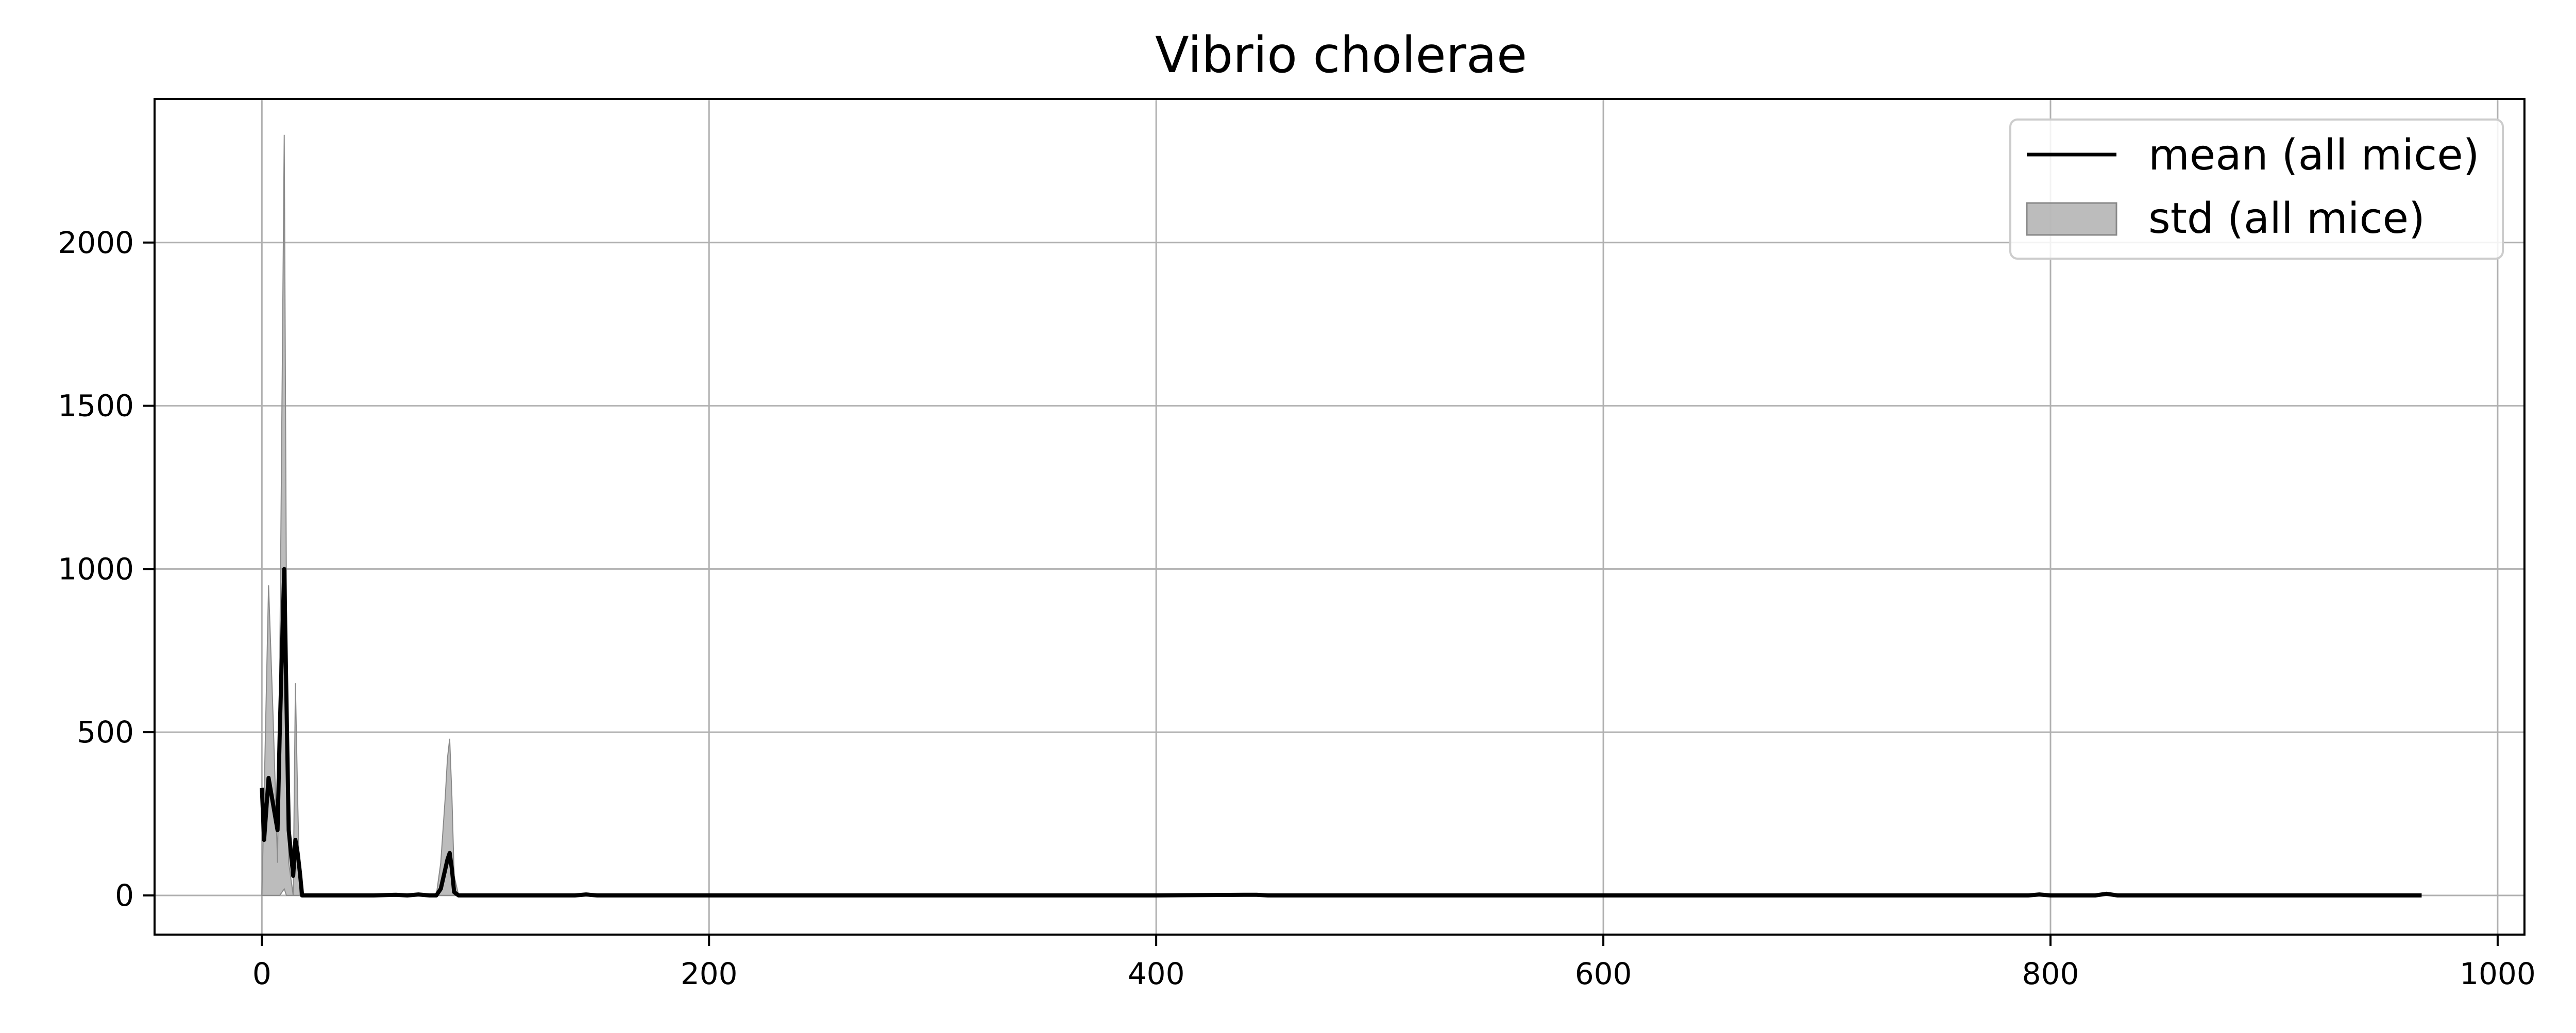 The image size is (2576, 1033). I want to click on legend-box, so click(2256, 189).